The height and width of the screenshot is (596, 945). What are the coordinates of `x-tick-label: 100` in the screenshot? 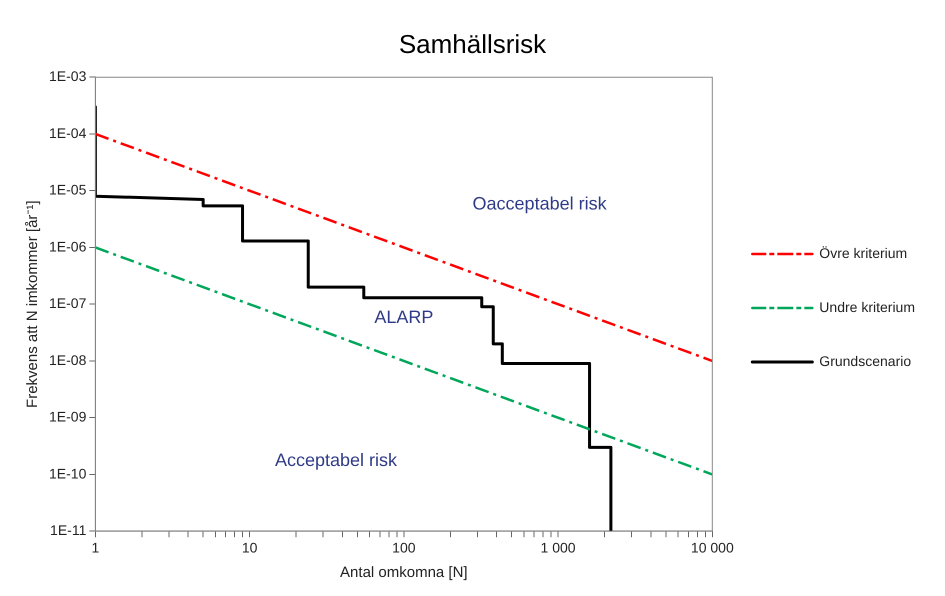 It's located at (404, 547).